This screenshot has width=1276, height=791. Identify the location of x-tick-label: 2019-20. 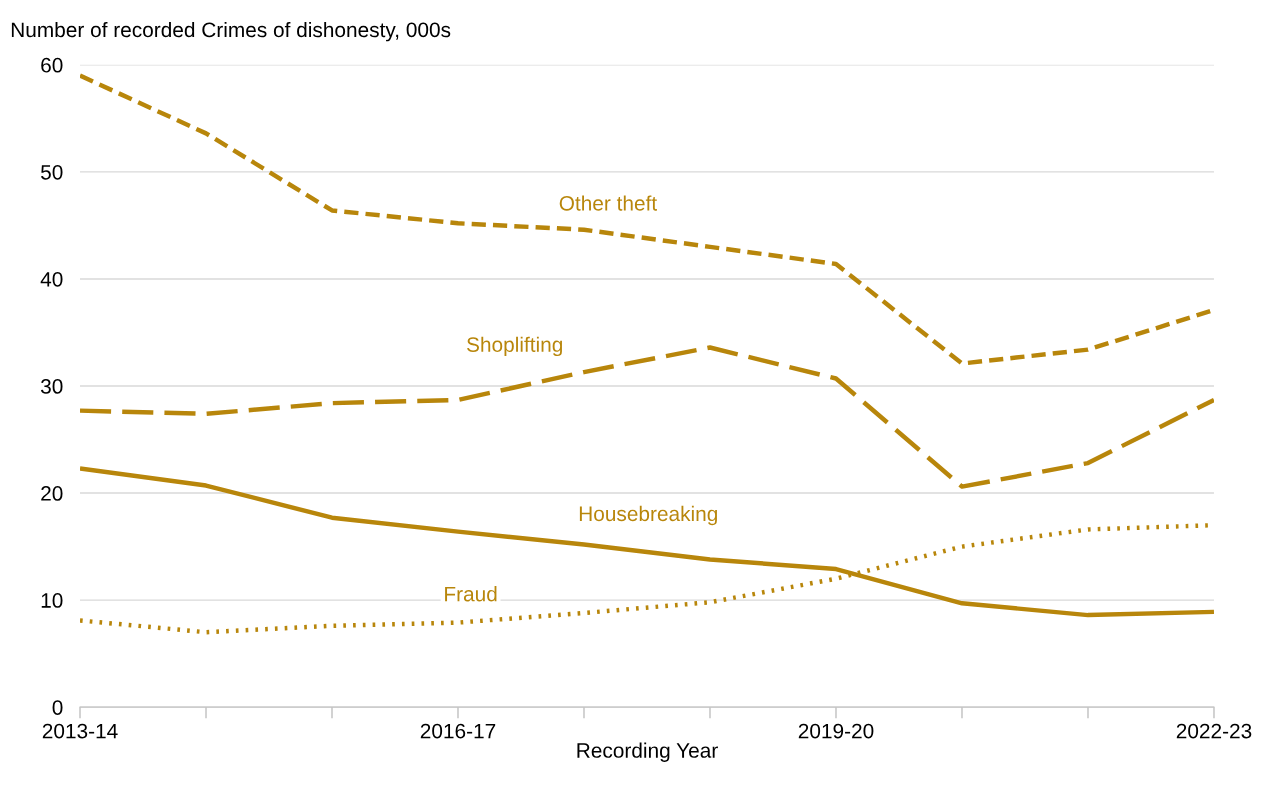
(836, 731).